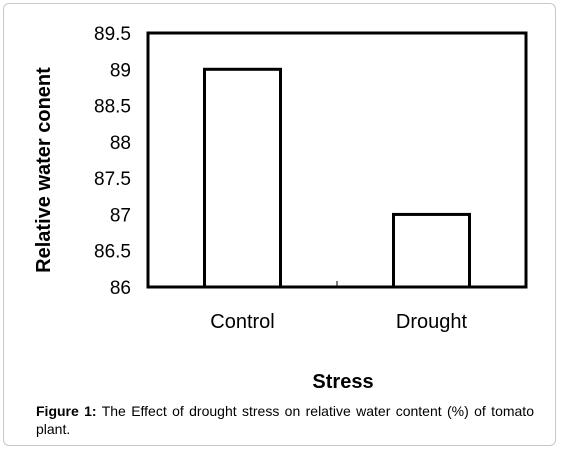  What do you see at coordinates (242, 322) in the screenshot?
I see `x-category-label: Control` at bounding box center [242, 322].